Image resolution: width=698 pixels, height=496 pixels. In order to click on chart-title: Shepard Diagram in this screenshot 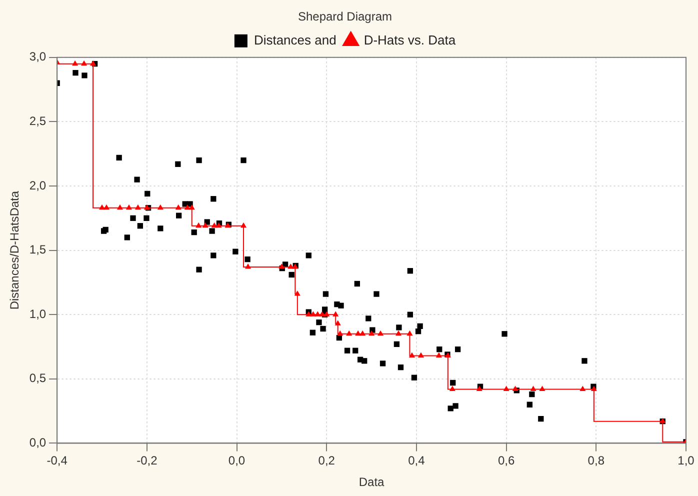, I will do `click(345, 17)`.